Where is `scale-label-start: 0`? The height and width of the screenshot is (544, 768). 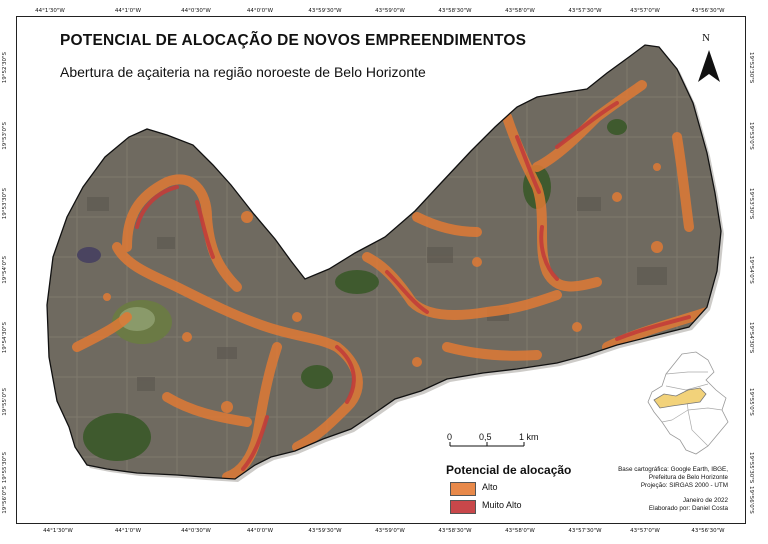
scale-label-start: 0 is located at coordinates (450, 437).